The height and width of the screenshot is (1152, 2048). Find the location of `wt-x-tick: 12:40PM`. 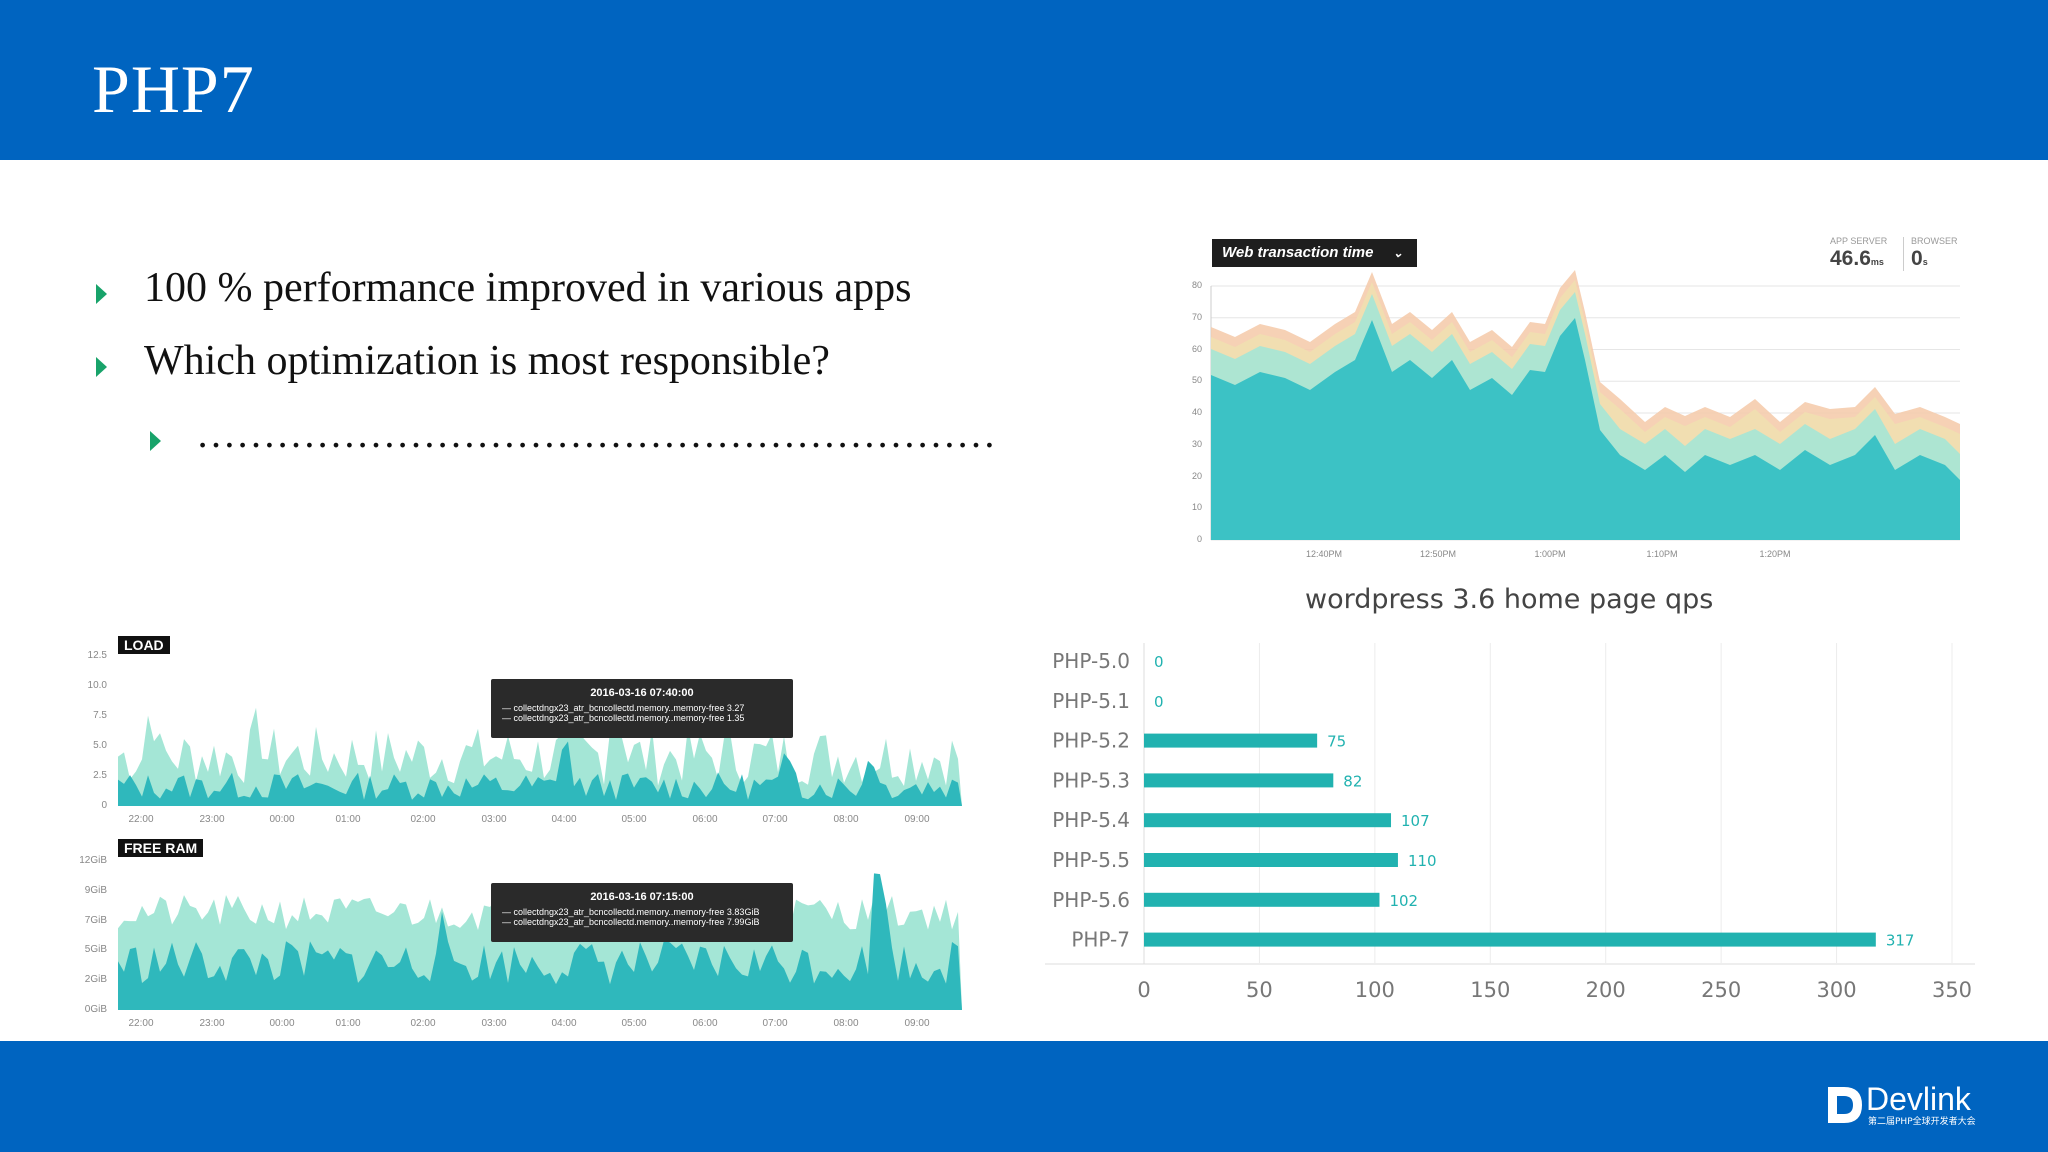

wt-x-tick: 12:40PM is located at coordinates (1324, 554).